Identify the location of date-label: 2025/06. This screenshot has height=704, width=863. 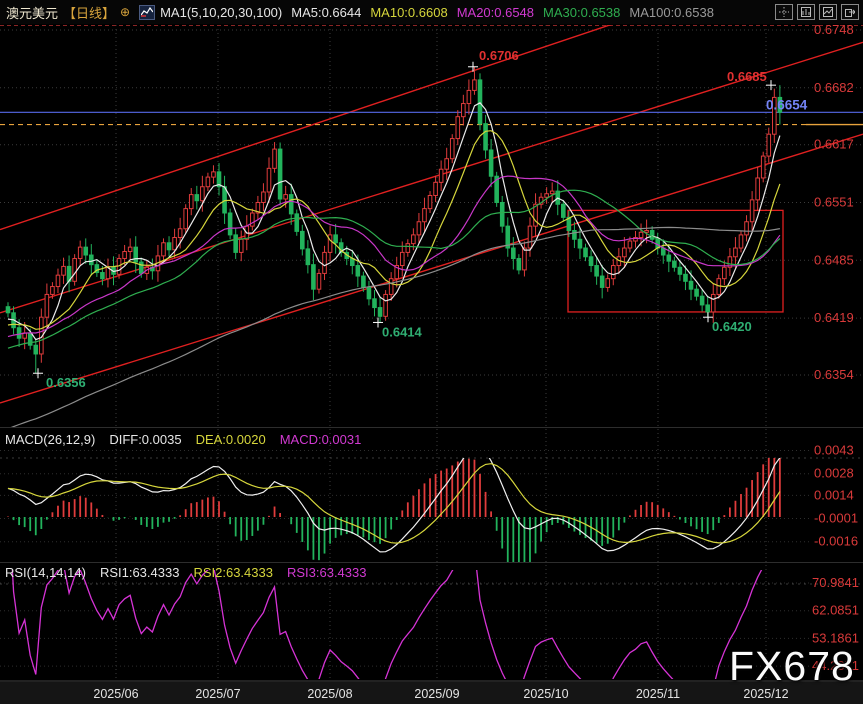
(115, 694).